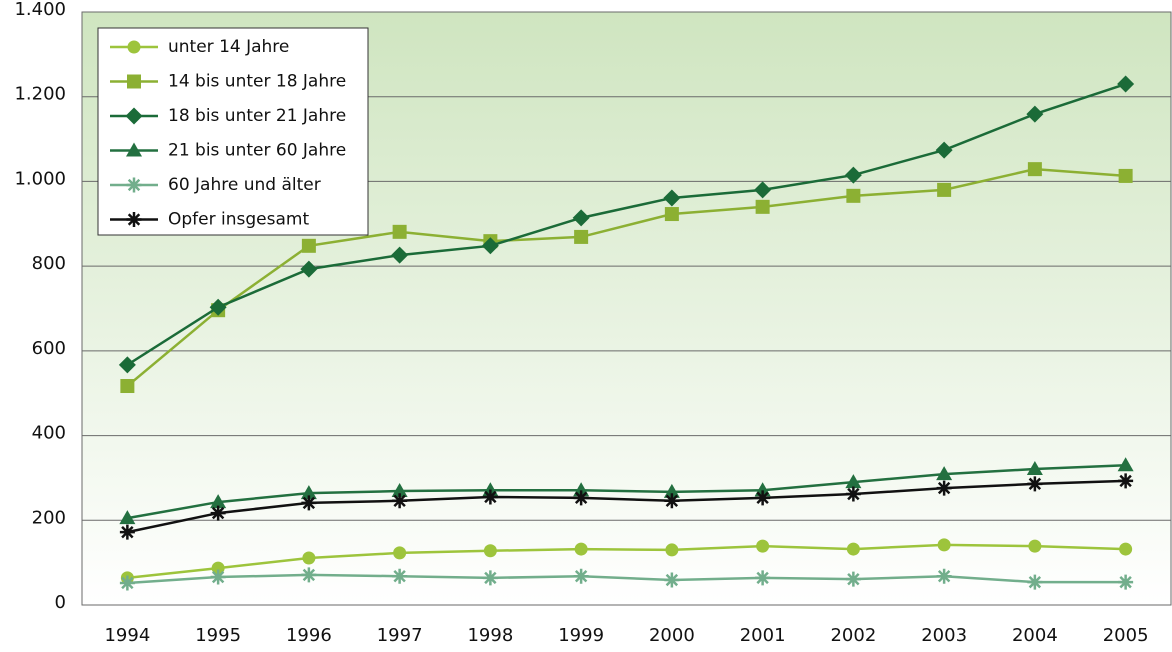 The width and height of the screenshot is (1172, 652). Describe the element at coordinates (49, 433) in the screenshot. I see `y-tick-label: 400` at that location.